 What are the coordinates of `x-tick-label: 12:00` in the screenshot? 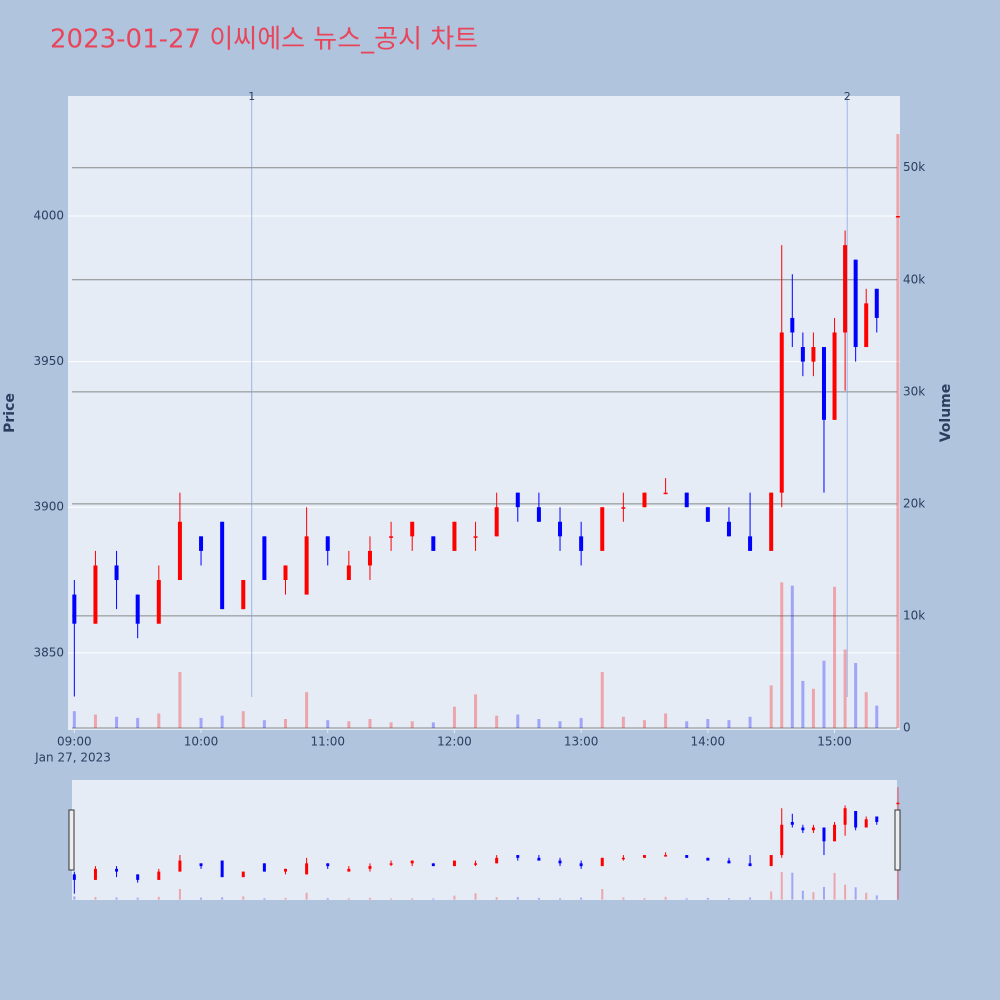 It's located at (454, 742).